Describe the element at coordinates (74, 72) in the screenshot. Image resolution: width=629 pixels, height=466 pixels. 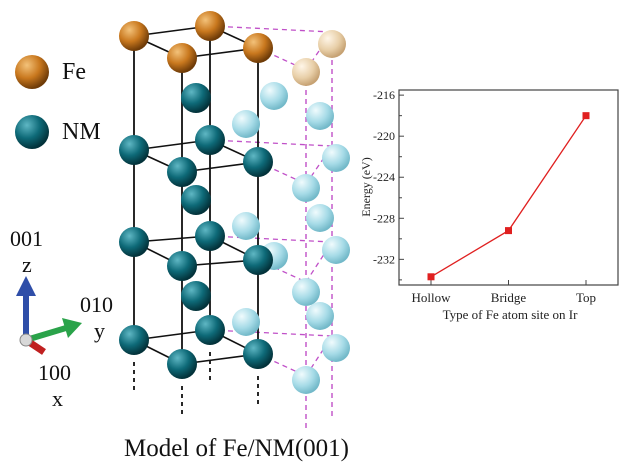
I see `fe-legend-label: Fe` at that location.